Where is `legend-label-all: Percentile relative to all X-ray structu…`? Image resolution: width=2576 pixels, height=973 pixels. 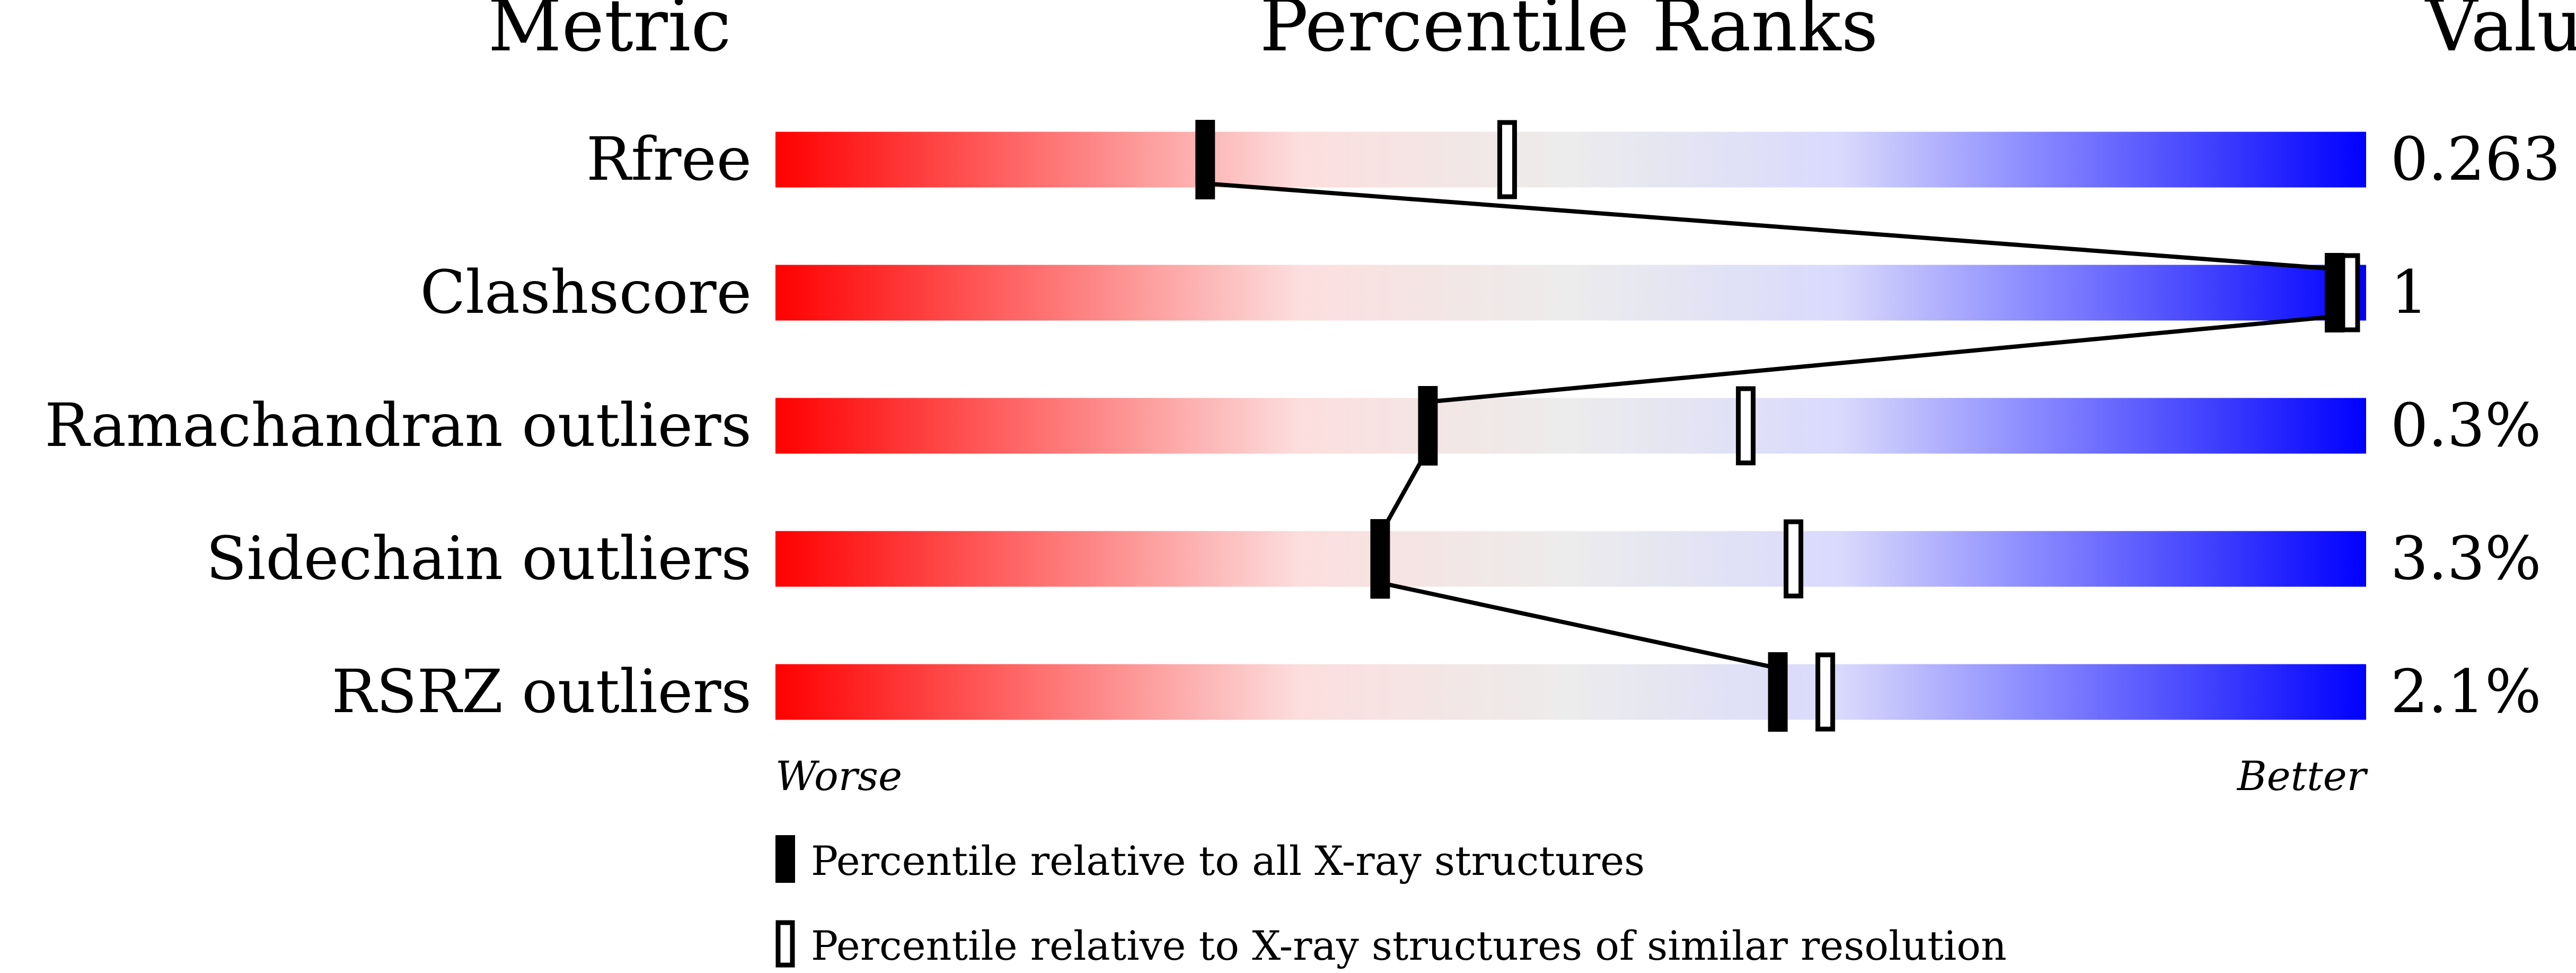 legend-label-all: Percentile relative to all X-ray structu… is located at coordinates (1228, 860).